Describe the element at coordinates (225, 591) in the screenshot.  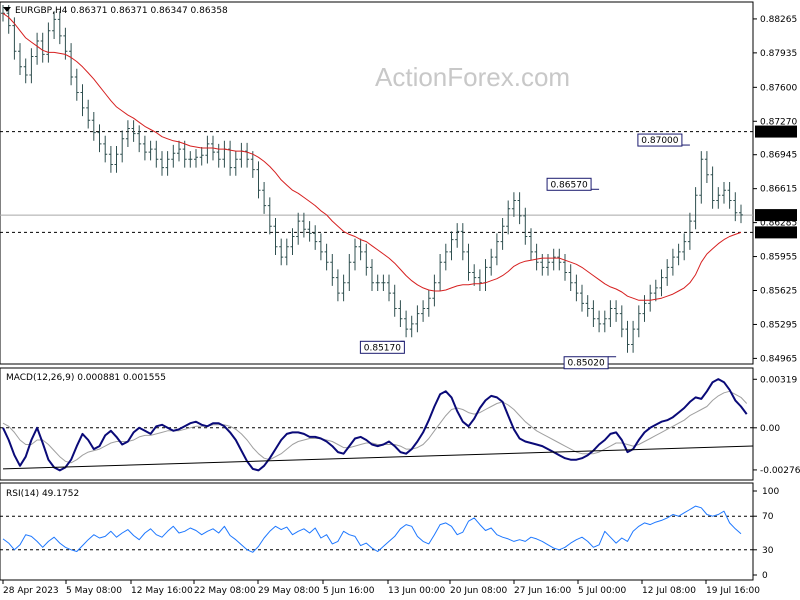
I see `x-axis-tick-label: 22 May 08:00` at that location.